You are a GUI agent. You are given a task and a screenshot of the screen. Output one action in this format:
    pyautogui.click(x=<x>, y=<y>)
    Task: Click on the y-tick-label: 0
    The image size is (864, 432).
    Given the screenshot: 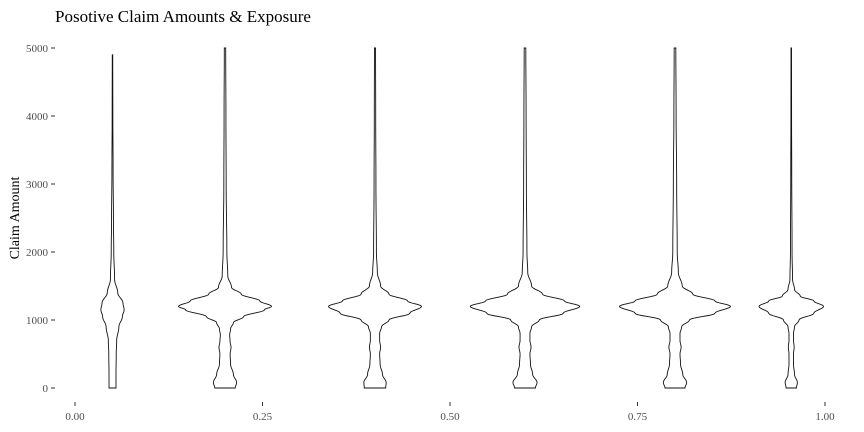 What is the action you would take?
    pyautogui.click(x=46, y=389)
    